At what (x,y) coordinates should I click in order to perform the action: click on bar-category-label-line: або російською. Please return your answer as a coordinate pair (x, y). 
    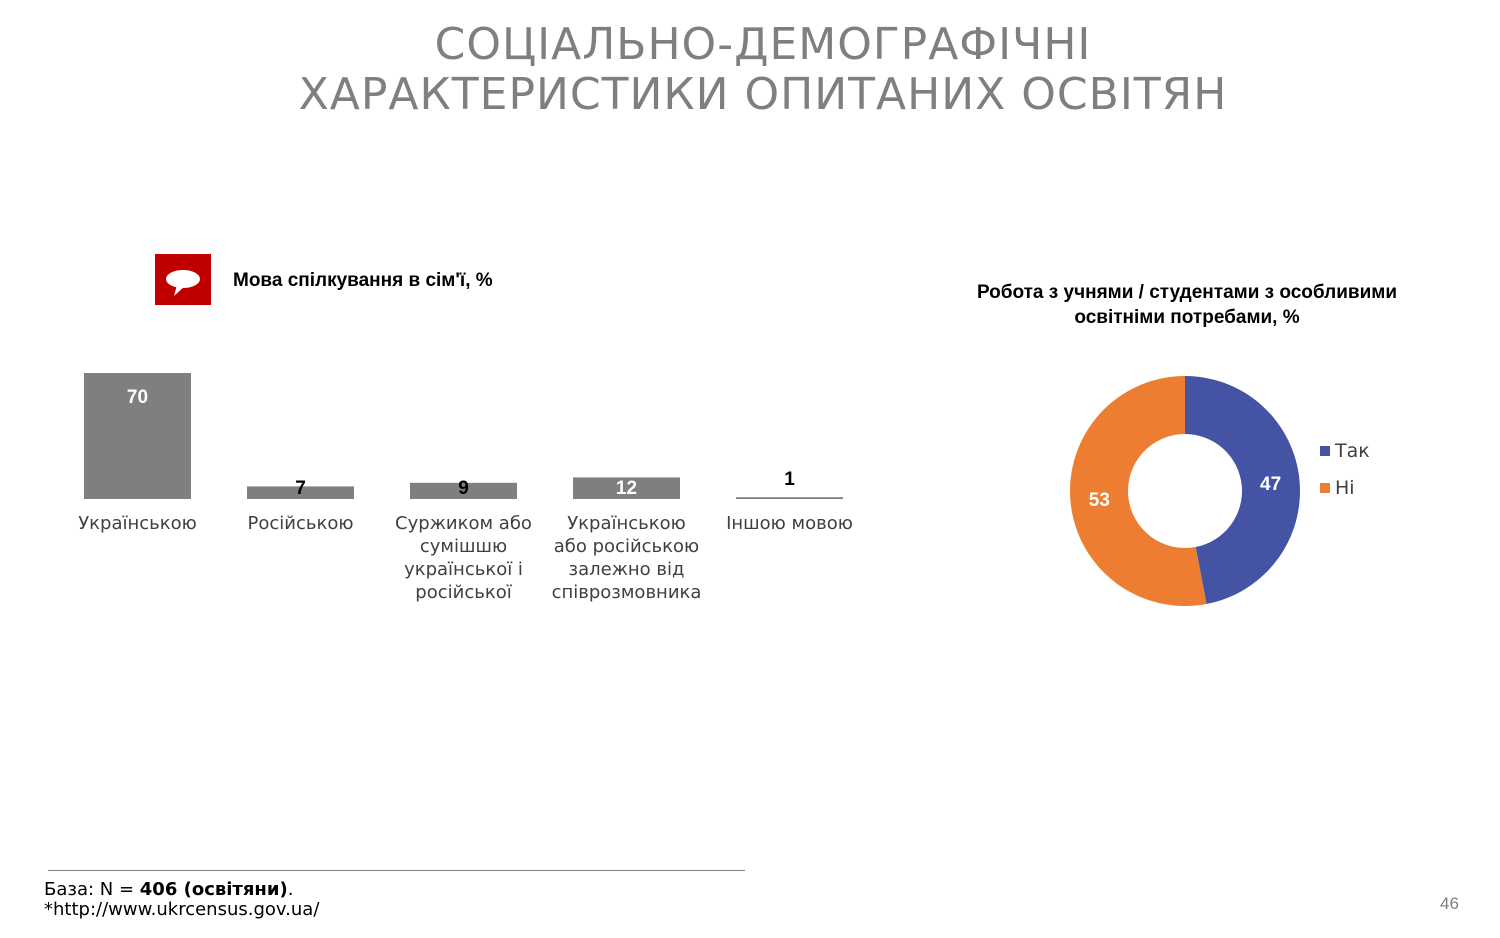
    Looking at the image, I should click on (626, 546).